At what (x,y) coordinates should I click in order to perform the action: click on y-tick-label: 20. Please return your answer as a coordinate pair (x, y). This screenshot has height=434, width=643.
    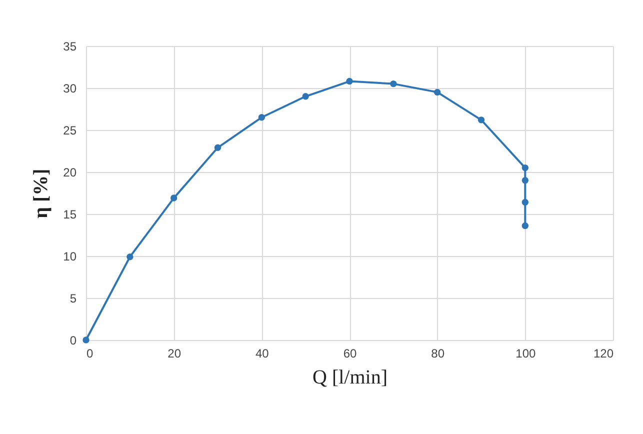
    Looking at the image, I should click on (70, 173).